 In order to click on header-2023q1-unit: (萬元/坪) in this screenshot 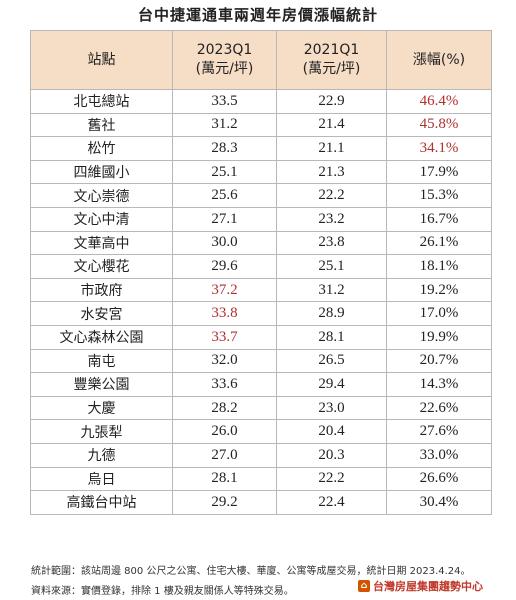, I will do `click(224, 69)`.